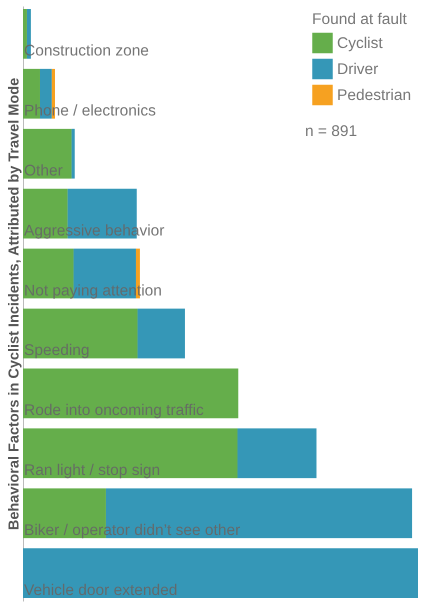  Describe the element at coordinates (43, 171) in the screenshot. I see `y-tick-label: Other` at that location.